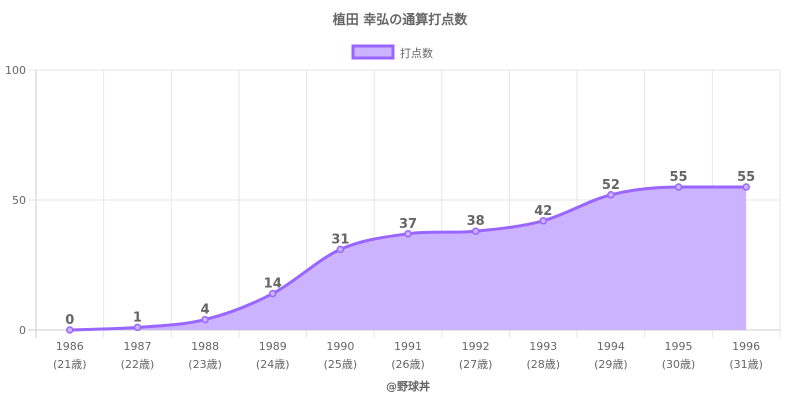  I want to click on x-tick-sublabel: (27歳), so click(476, 364).